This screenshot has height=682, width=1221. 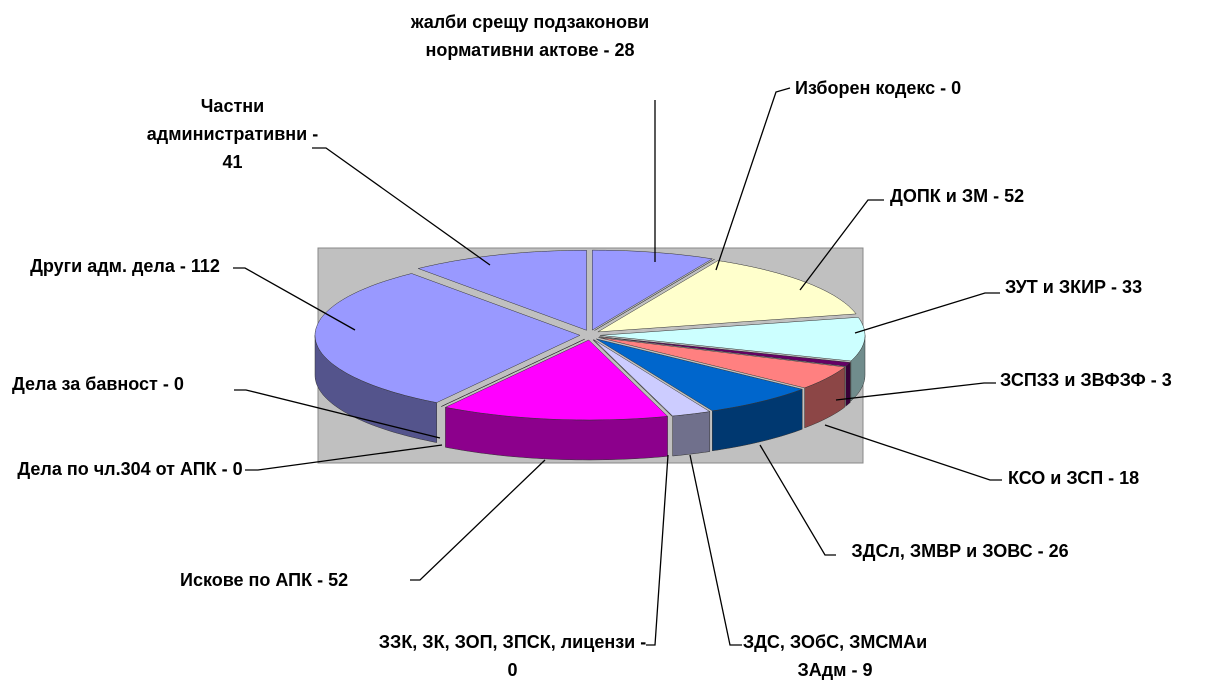 What do you see at coordinates (512, 656) in the screenshot?
I see `slice-label: ЗЗК, ЗК, ЗОП, ЗПСК, лицензи - 0` at bounding box center [512, 656].